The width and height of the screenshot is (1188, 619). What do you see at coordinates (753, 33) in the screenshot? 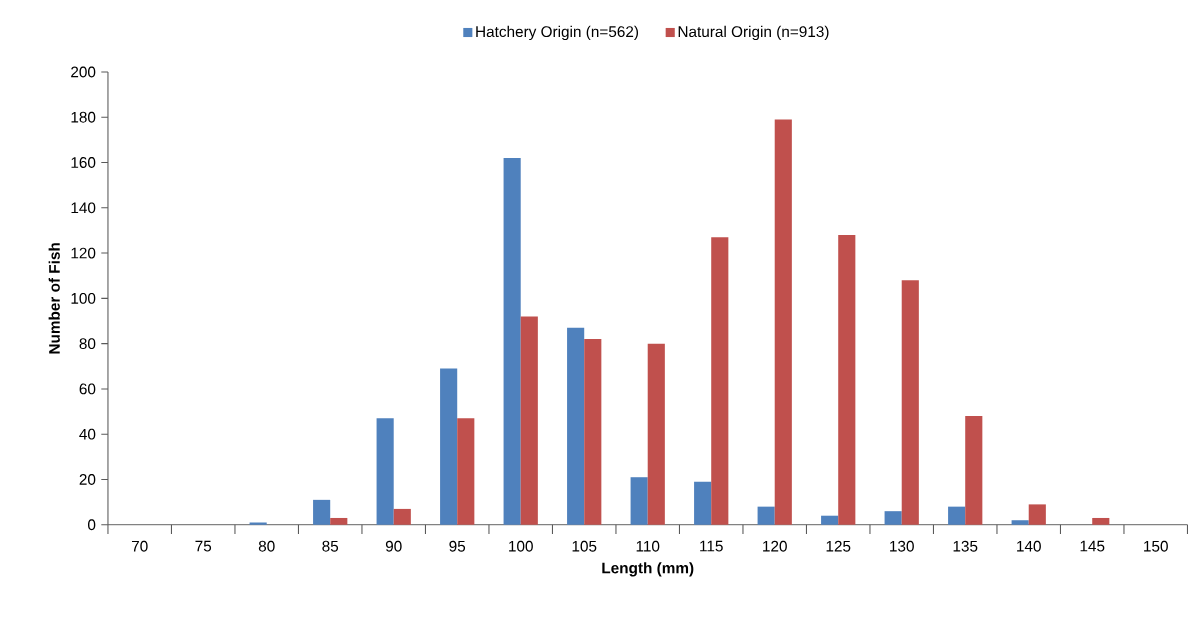
I see `legend-label: Natural Origin (n=913)` at bounding box center [753, 33].